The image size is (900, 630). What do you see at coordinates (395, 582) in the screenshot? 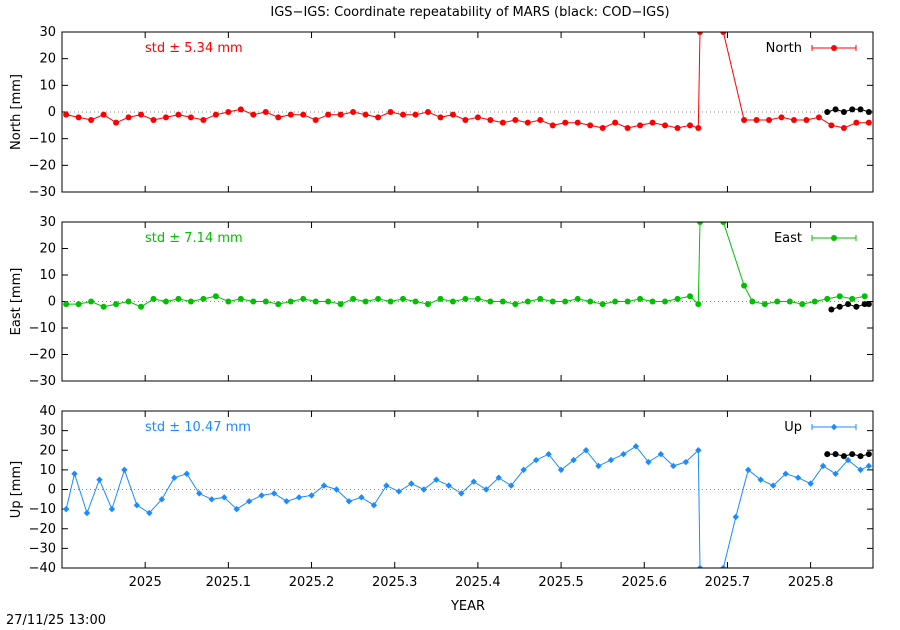
I see `x-tick-label: 2025.3` at bounding box center [395, 582].